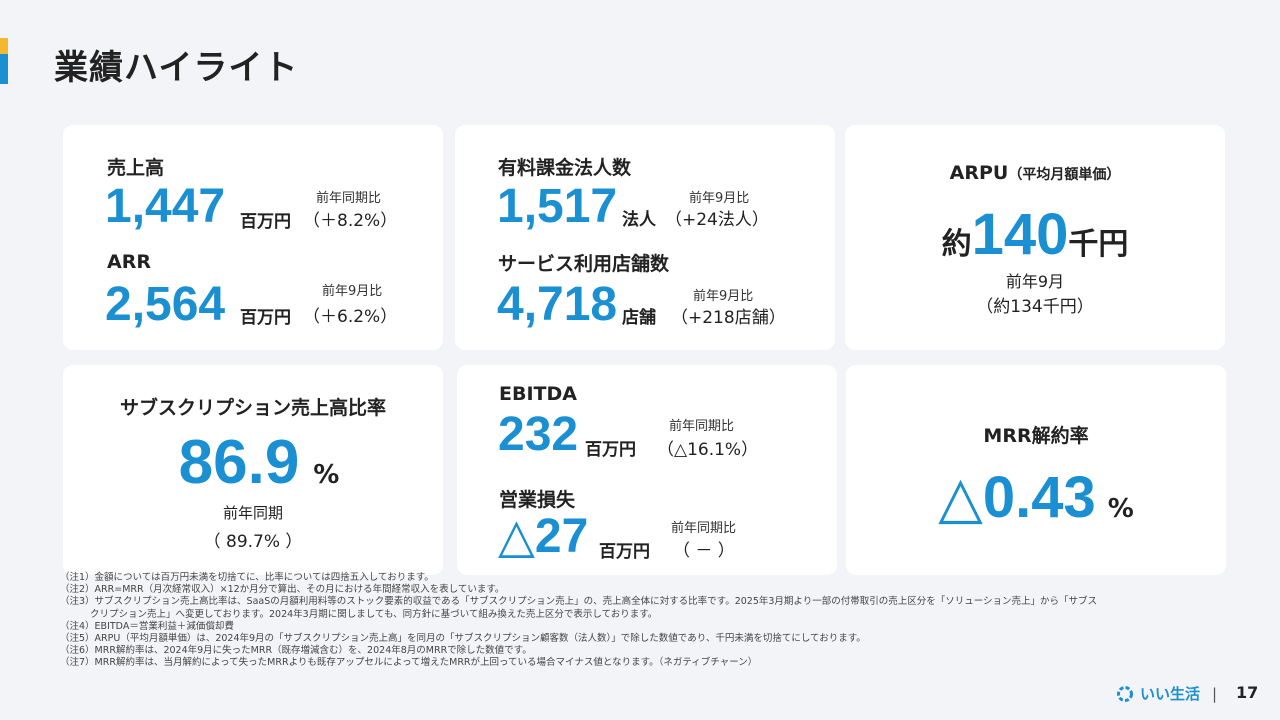  Describe the element at coordinates (956, 244) in the screenshot. I see `arpu-prefix: 約` at that location.